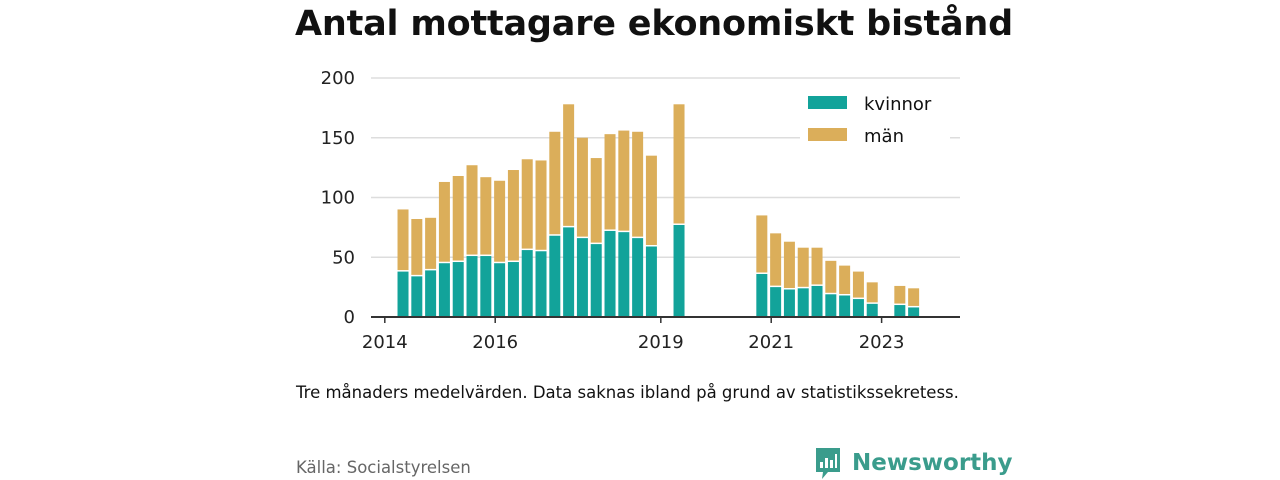 This screenshot has width=1280, height=480. I want to click on x-axis: 2014 2016 2019 2021 2023, so click(661, 334).